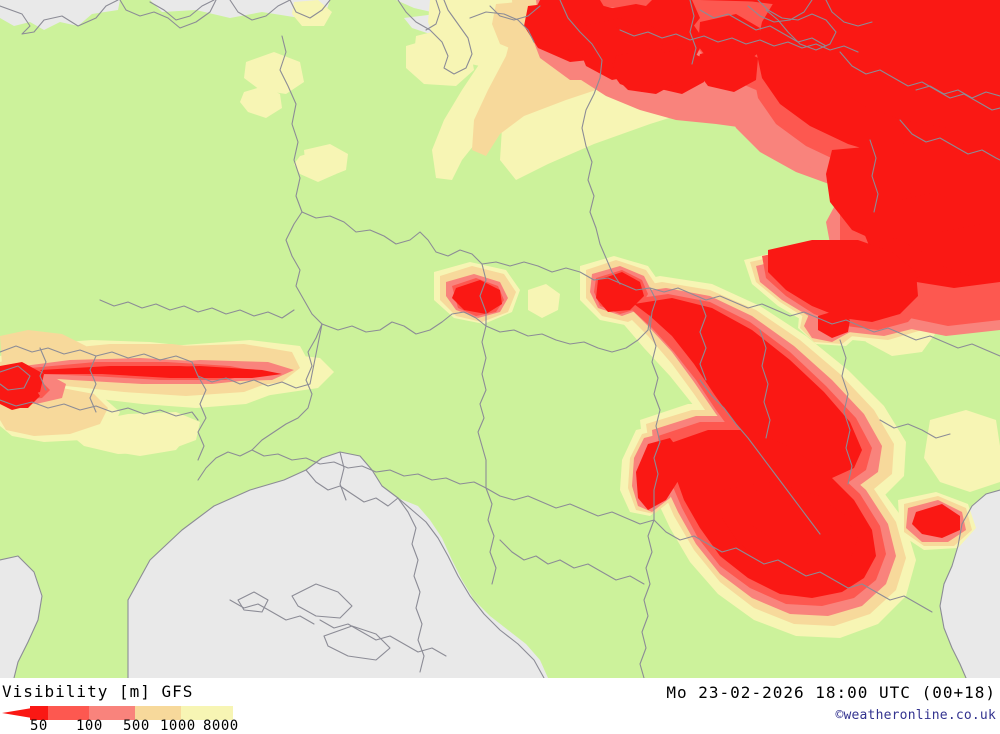  Describe the element at coordinates (915, 715) in the screenshot. I see `copyright-label: ©weatheronline.co.uk` at that location.